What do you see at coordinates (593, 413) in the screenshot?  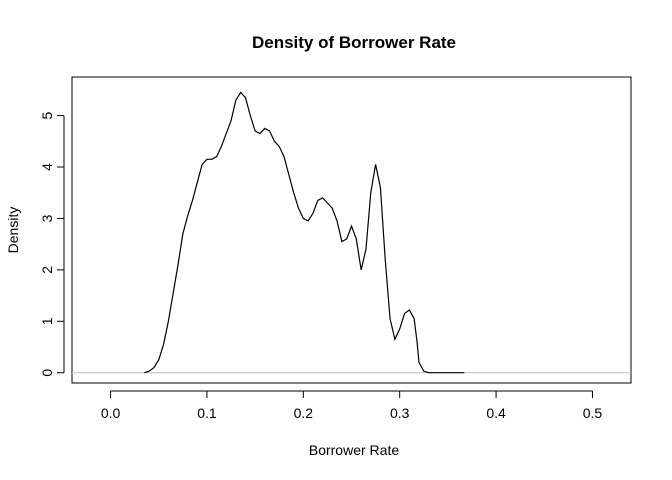 I see `x-tick-label: 0.5` at bounding box center [593, 413].